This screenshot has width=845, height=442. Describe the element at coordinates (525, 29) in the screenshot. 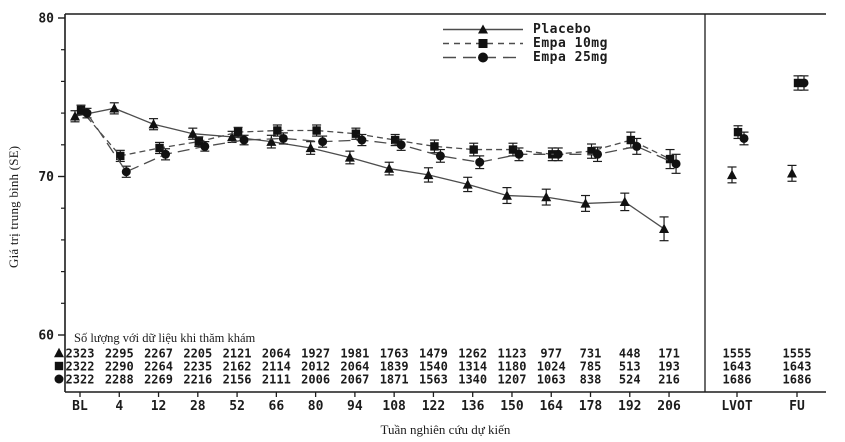

I see `legend-row-placebo: Placebo` at that location.